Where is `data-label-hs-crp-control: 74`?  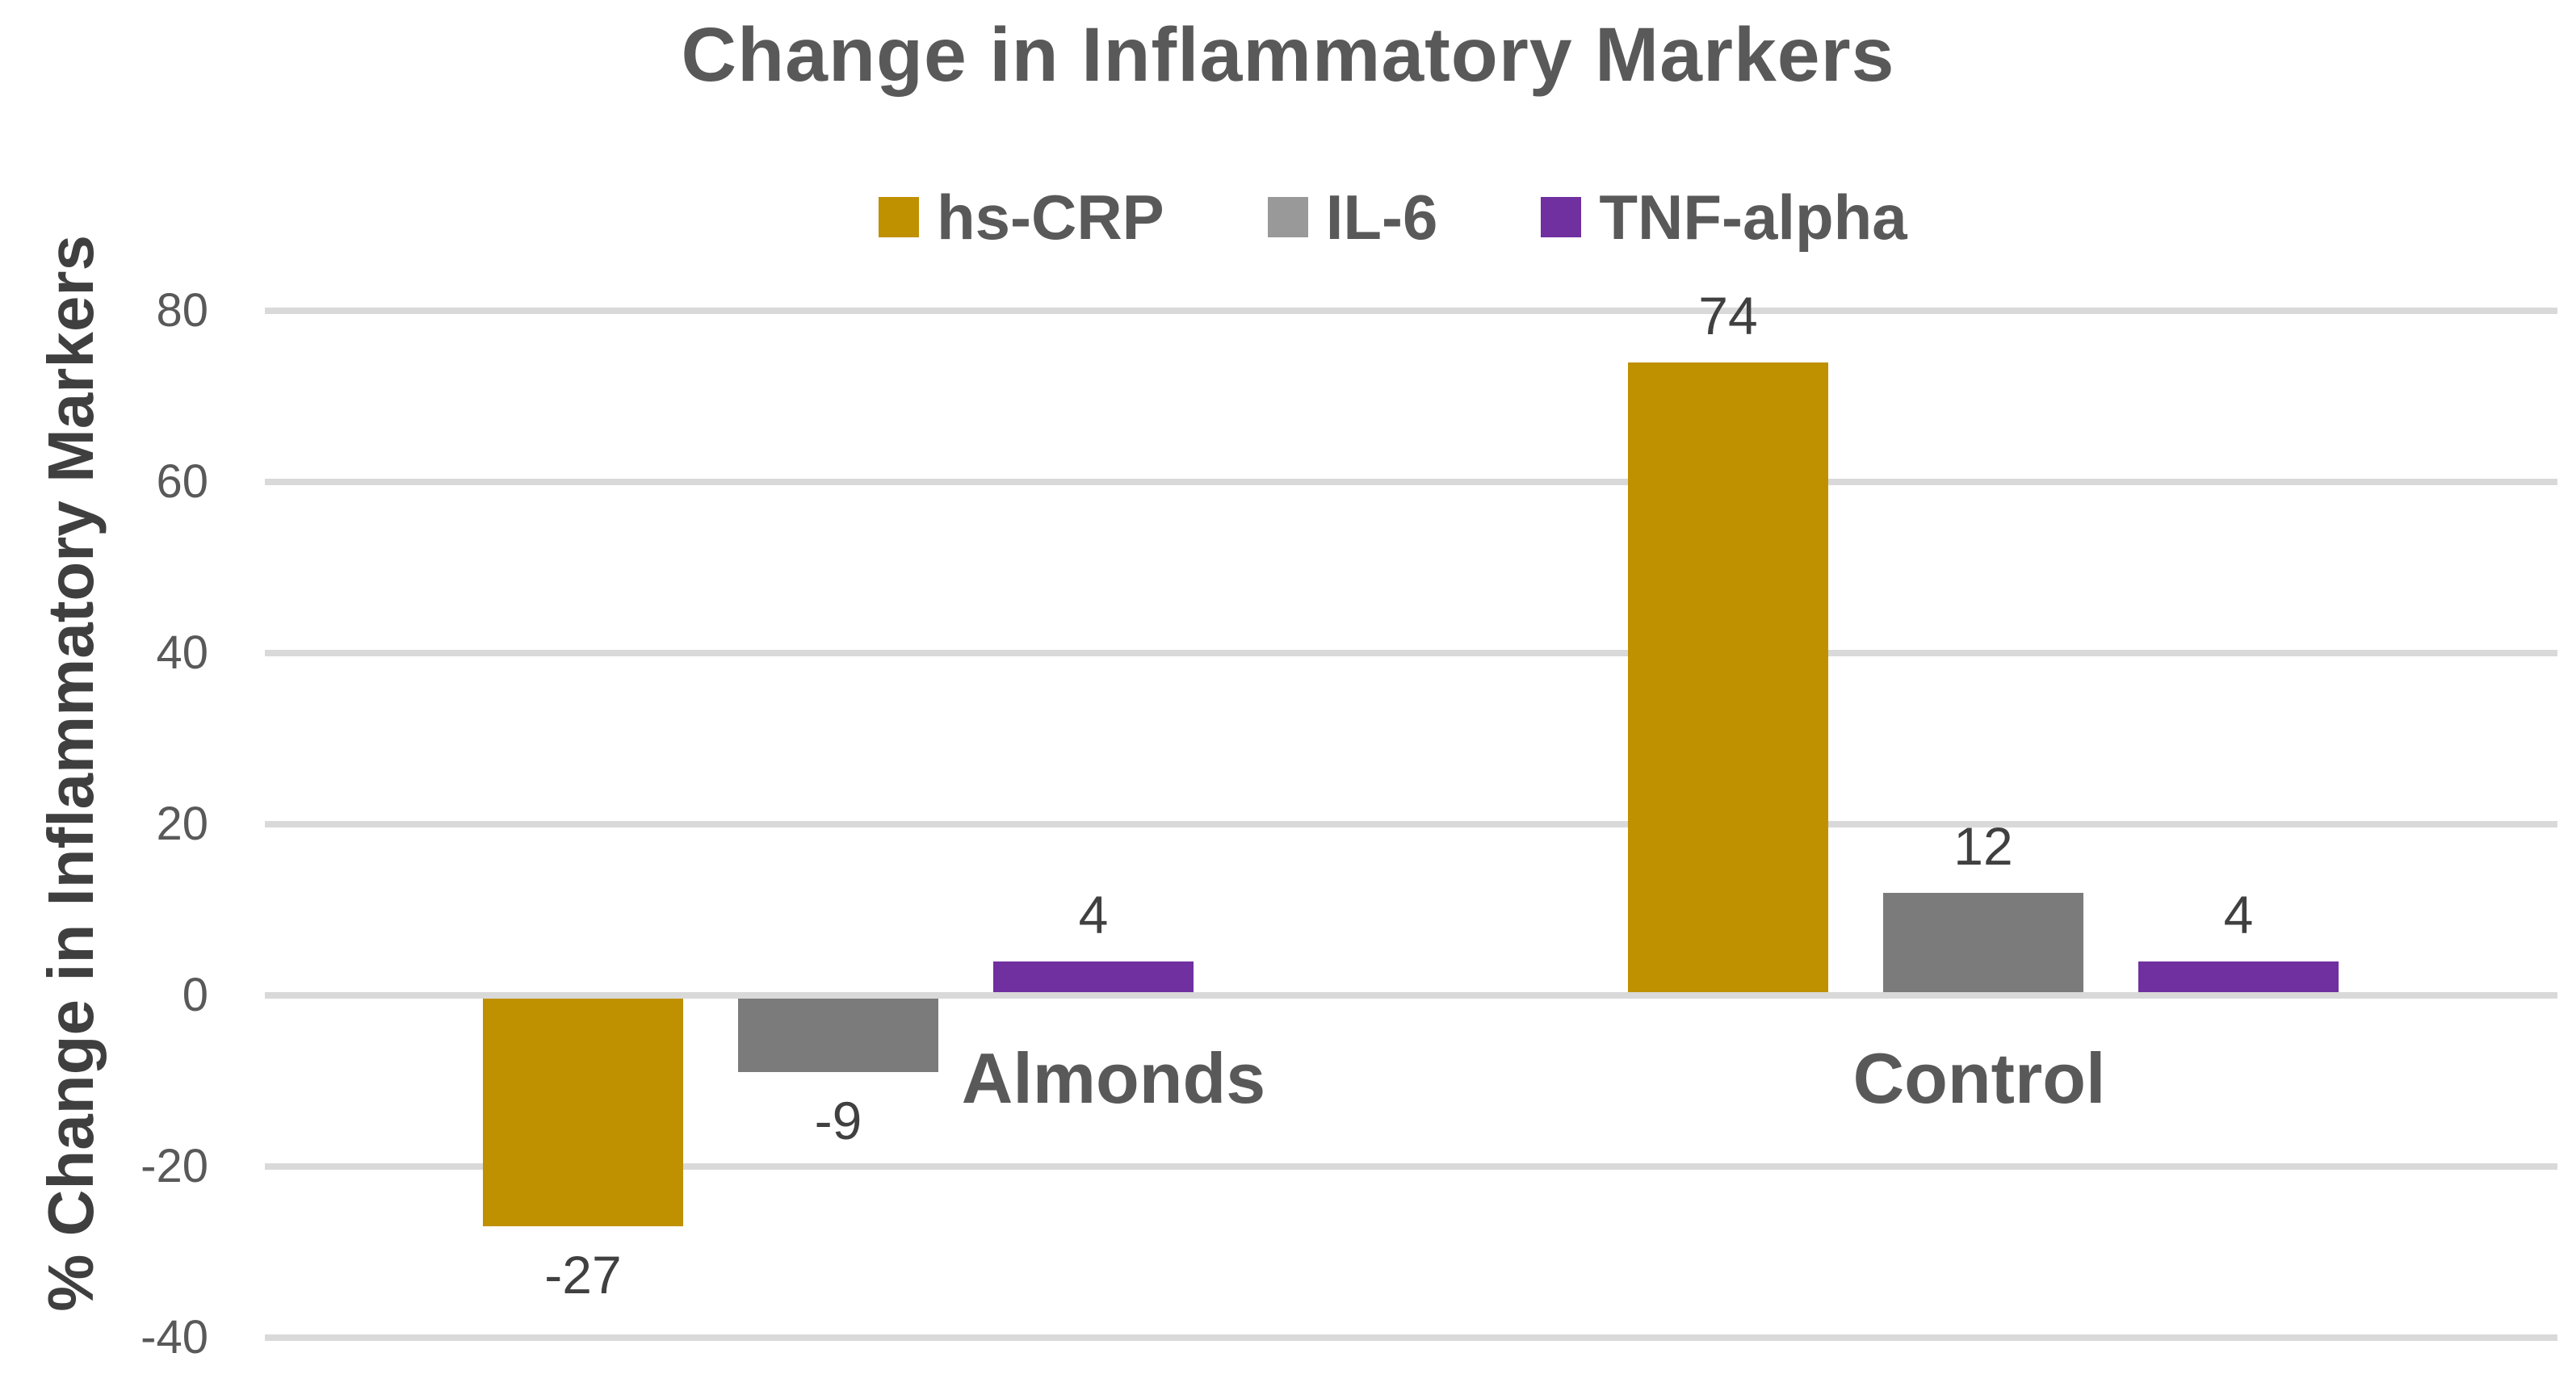
data-label-hs-crp-control: 74 is located at coordinates (1728, 315).